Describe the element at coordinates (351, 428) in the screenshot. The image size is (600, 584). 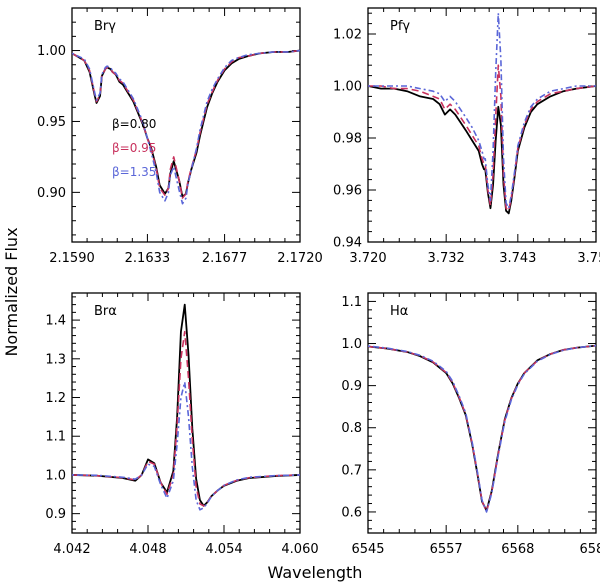
I see `y-tick-label: 0.8` at that location.